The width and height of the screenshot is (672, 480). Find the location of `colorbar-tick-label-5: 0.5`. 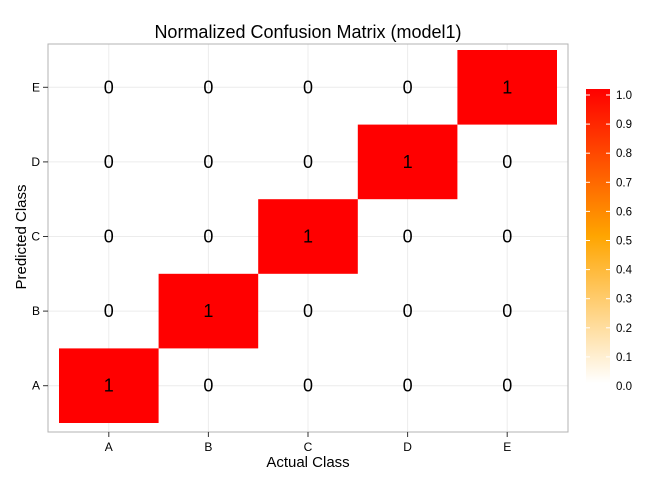

colorbar-tick-label-5: 0.5 is located at coordinates (624, 242).